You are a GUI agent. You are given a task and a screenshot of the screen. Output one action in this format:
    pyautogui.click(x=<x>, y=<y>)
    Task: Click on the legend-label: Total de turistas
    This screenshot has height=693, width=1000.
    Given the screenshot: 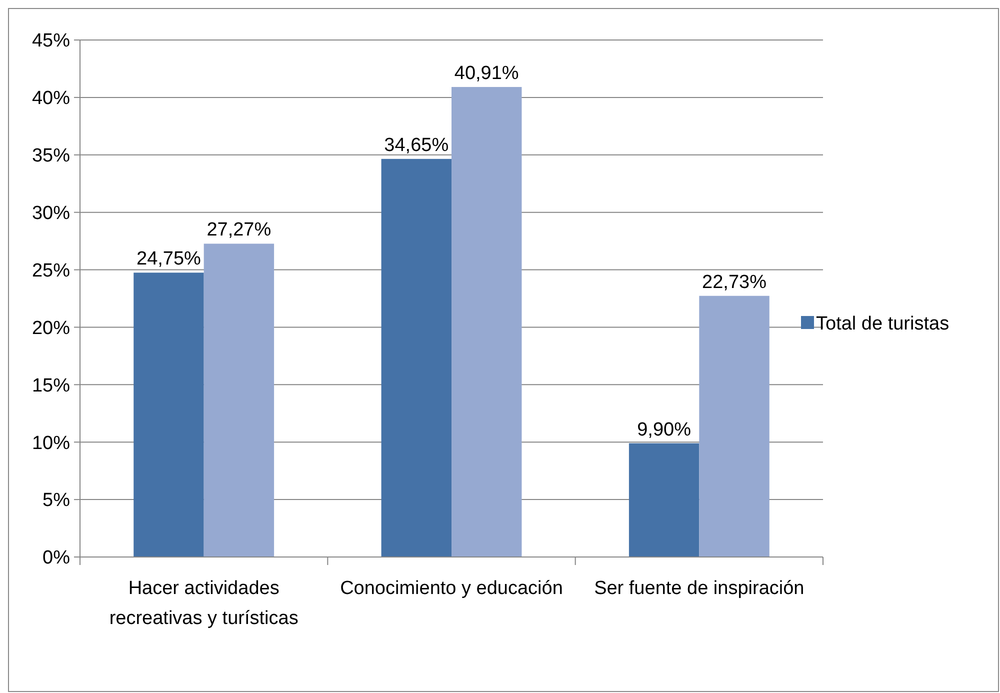 What is the action you would take?
    pyautogui.click(x=883, y=324)
    